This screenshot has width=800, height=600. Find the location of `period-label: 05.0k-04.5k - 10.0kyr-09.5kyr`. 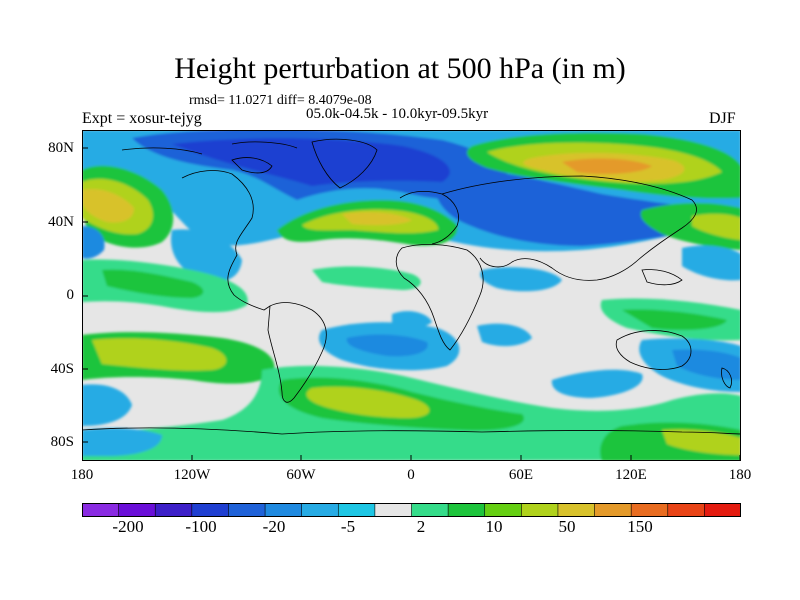

period-label: 05.0k-04.5k - 10.0kyr-09.5kyr is located at coordinates (397, 114).